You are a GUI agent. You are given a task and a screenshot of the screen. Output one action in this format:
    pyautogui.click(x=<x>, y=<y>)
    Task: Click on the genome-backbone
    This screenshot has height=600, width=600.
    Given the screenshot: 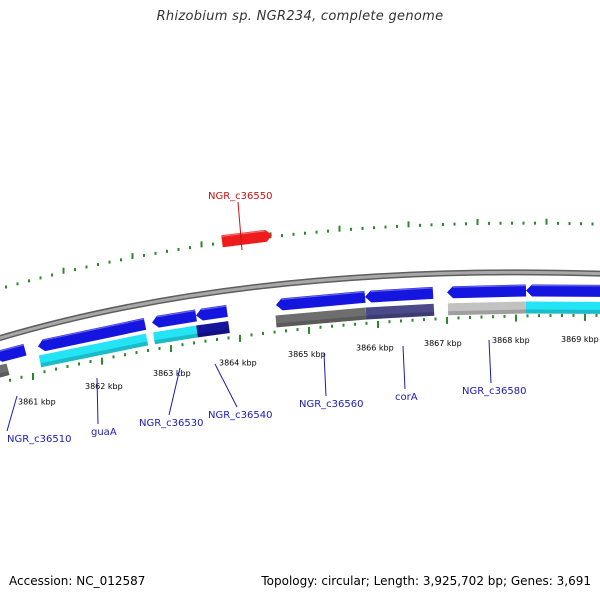 What is the action you would take?
    pyautogui.click(x=300, y=305)
    